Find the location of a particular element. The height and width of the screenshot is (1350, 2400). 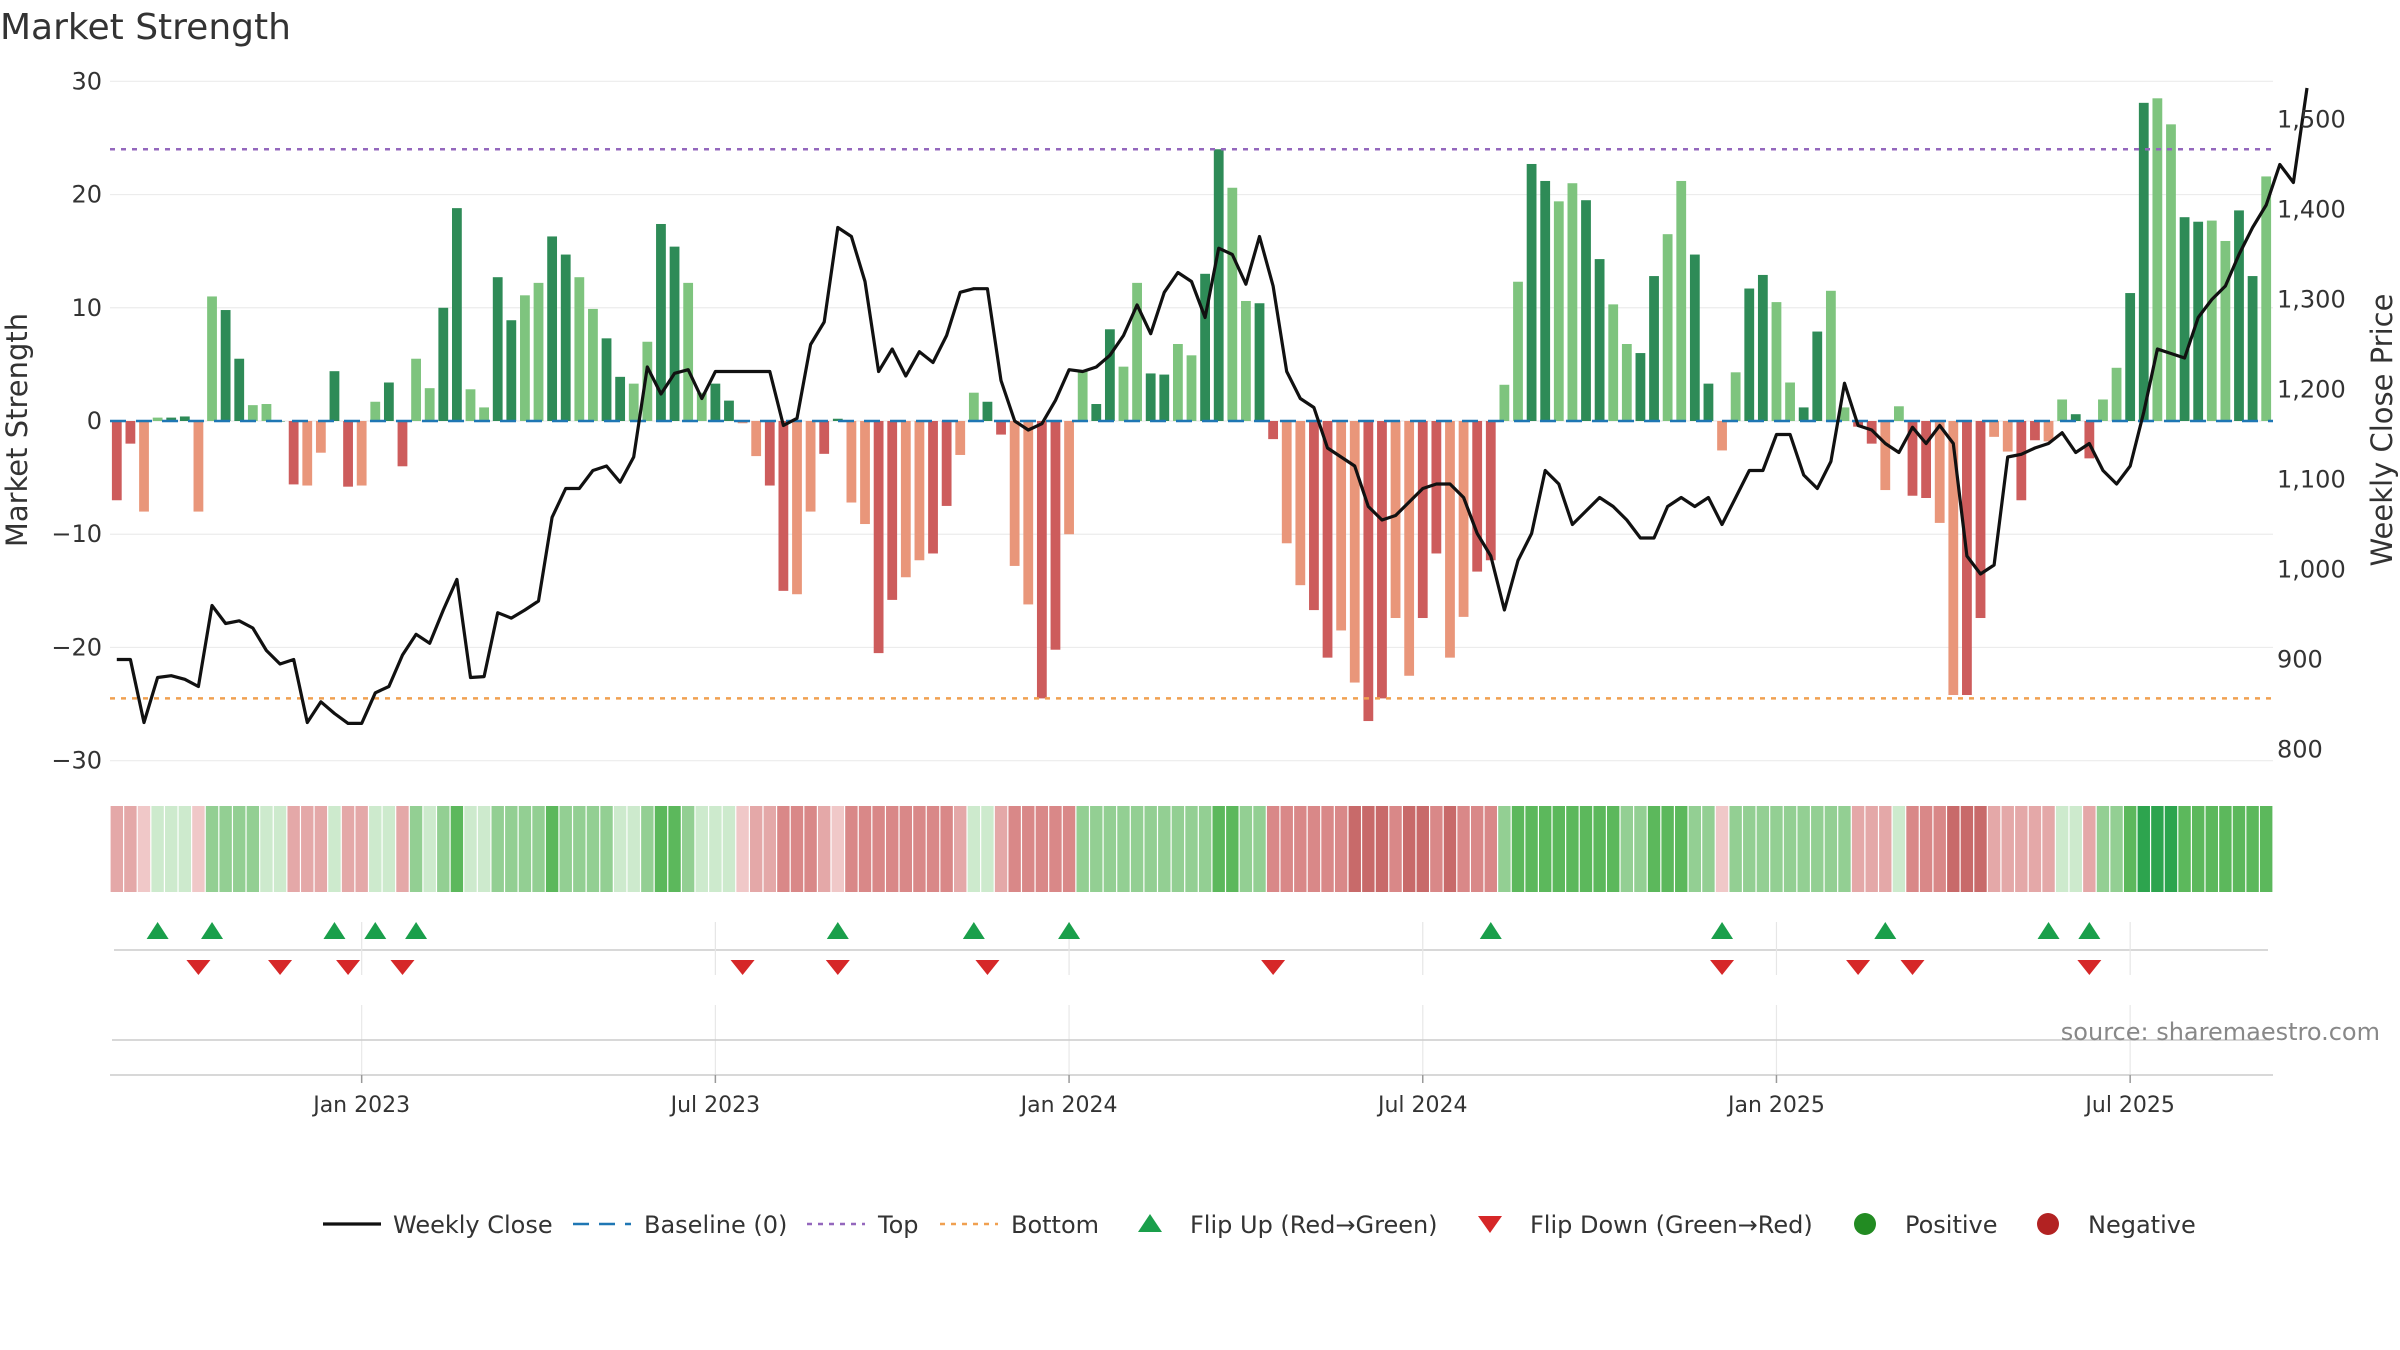

y2-tick-label: 800 is located at coordinates (2300, 750).